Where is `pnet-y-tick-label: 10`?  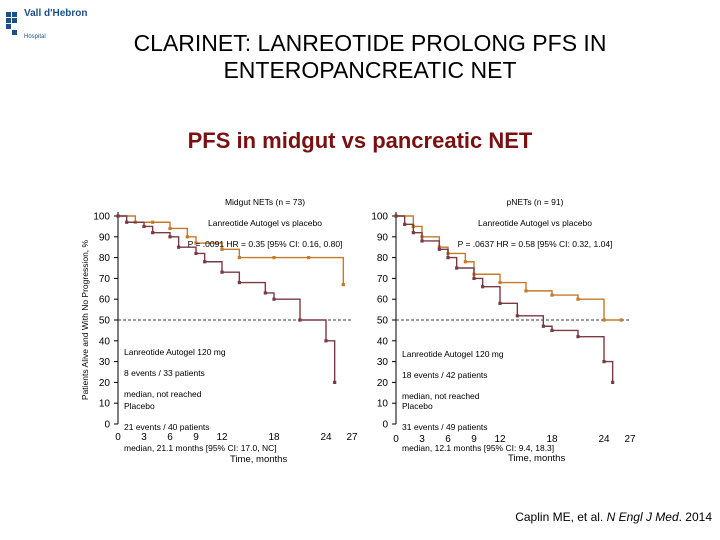
pnet-y-tick-label: 10 is located at coordinates (383, 404).